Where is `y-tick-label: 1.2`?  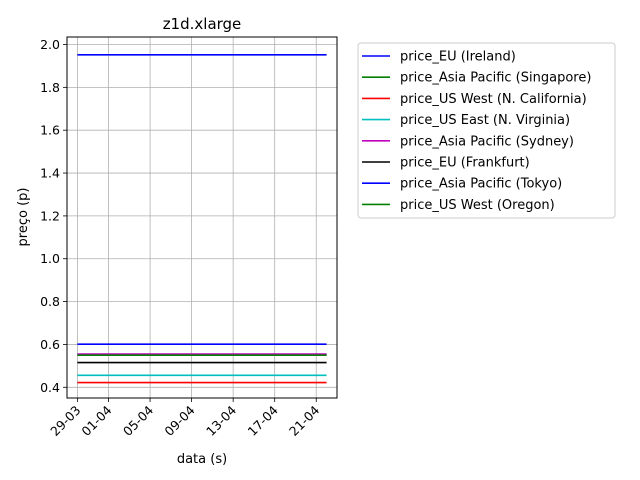 y-tick-label: 1.2 is located at coordinates (50, 215).